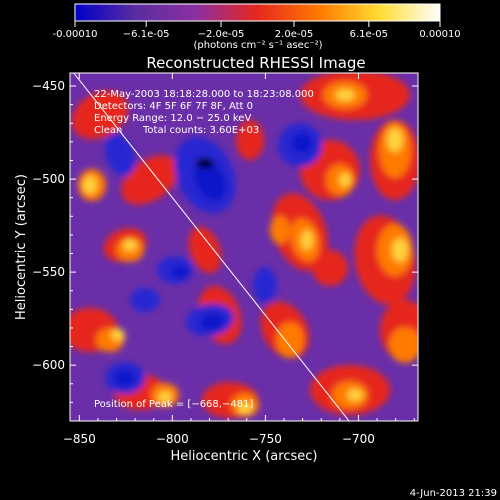 Image resolution: width=500 pixels, height=500 pixels. What do you see at coordinates (439, 34) in the screenshot?
I see `colorbar-tick-label: 0.00010` at bounding box center [439, 34].